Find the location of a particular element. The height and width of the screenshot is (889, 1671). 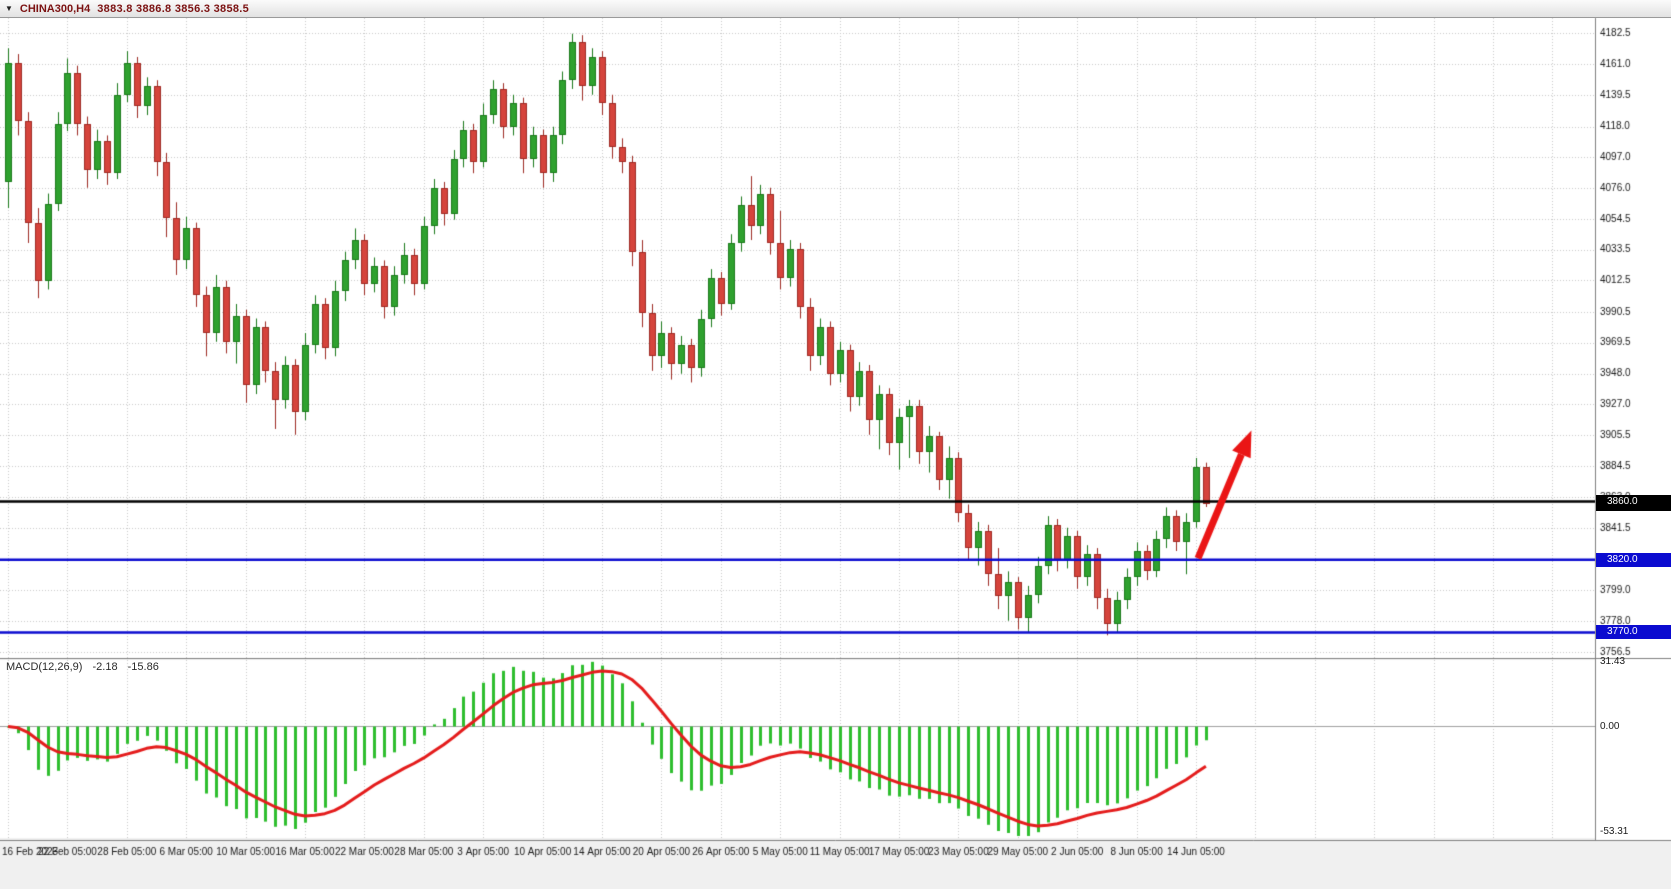

symbol-marker-icon: ▼ is located at coordinates (9, 8).